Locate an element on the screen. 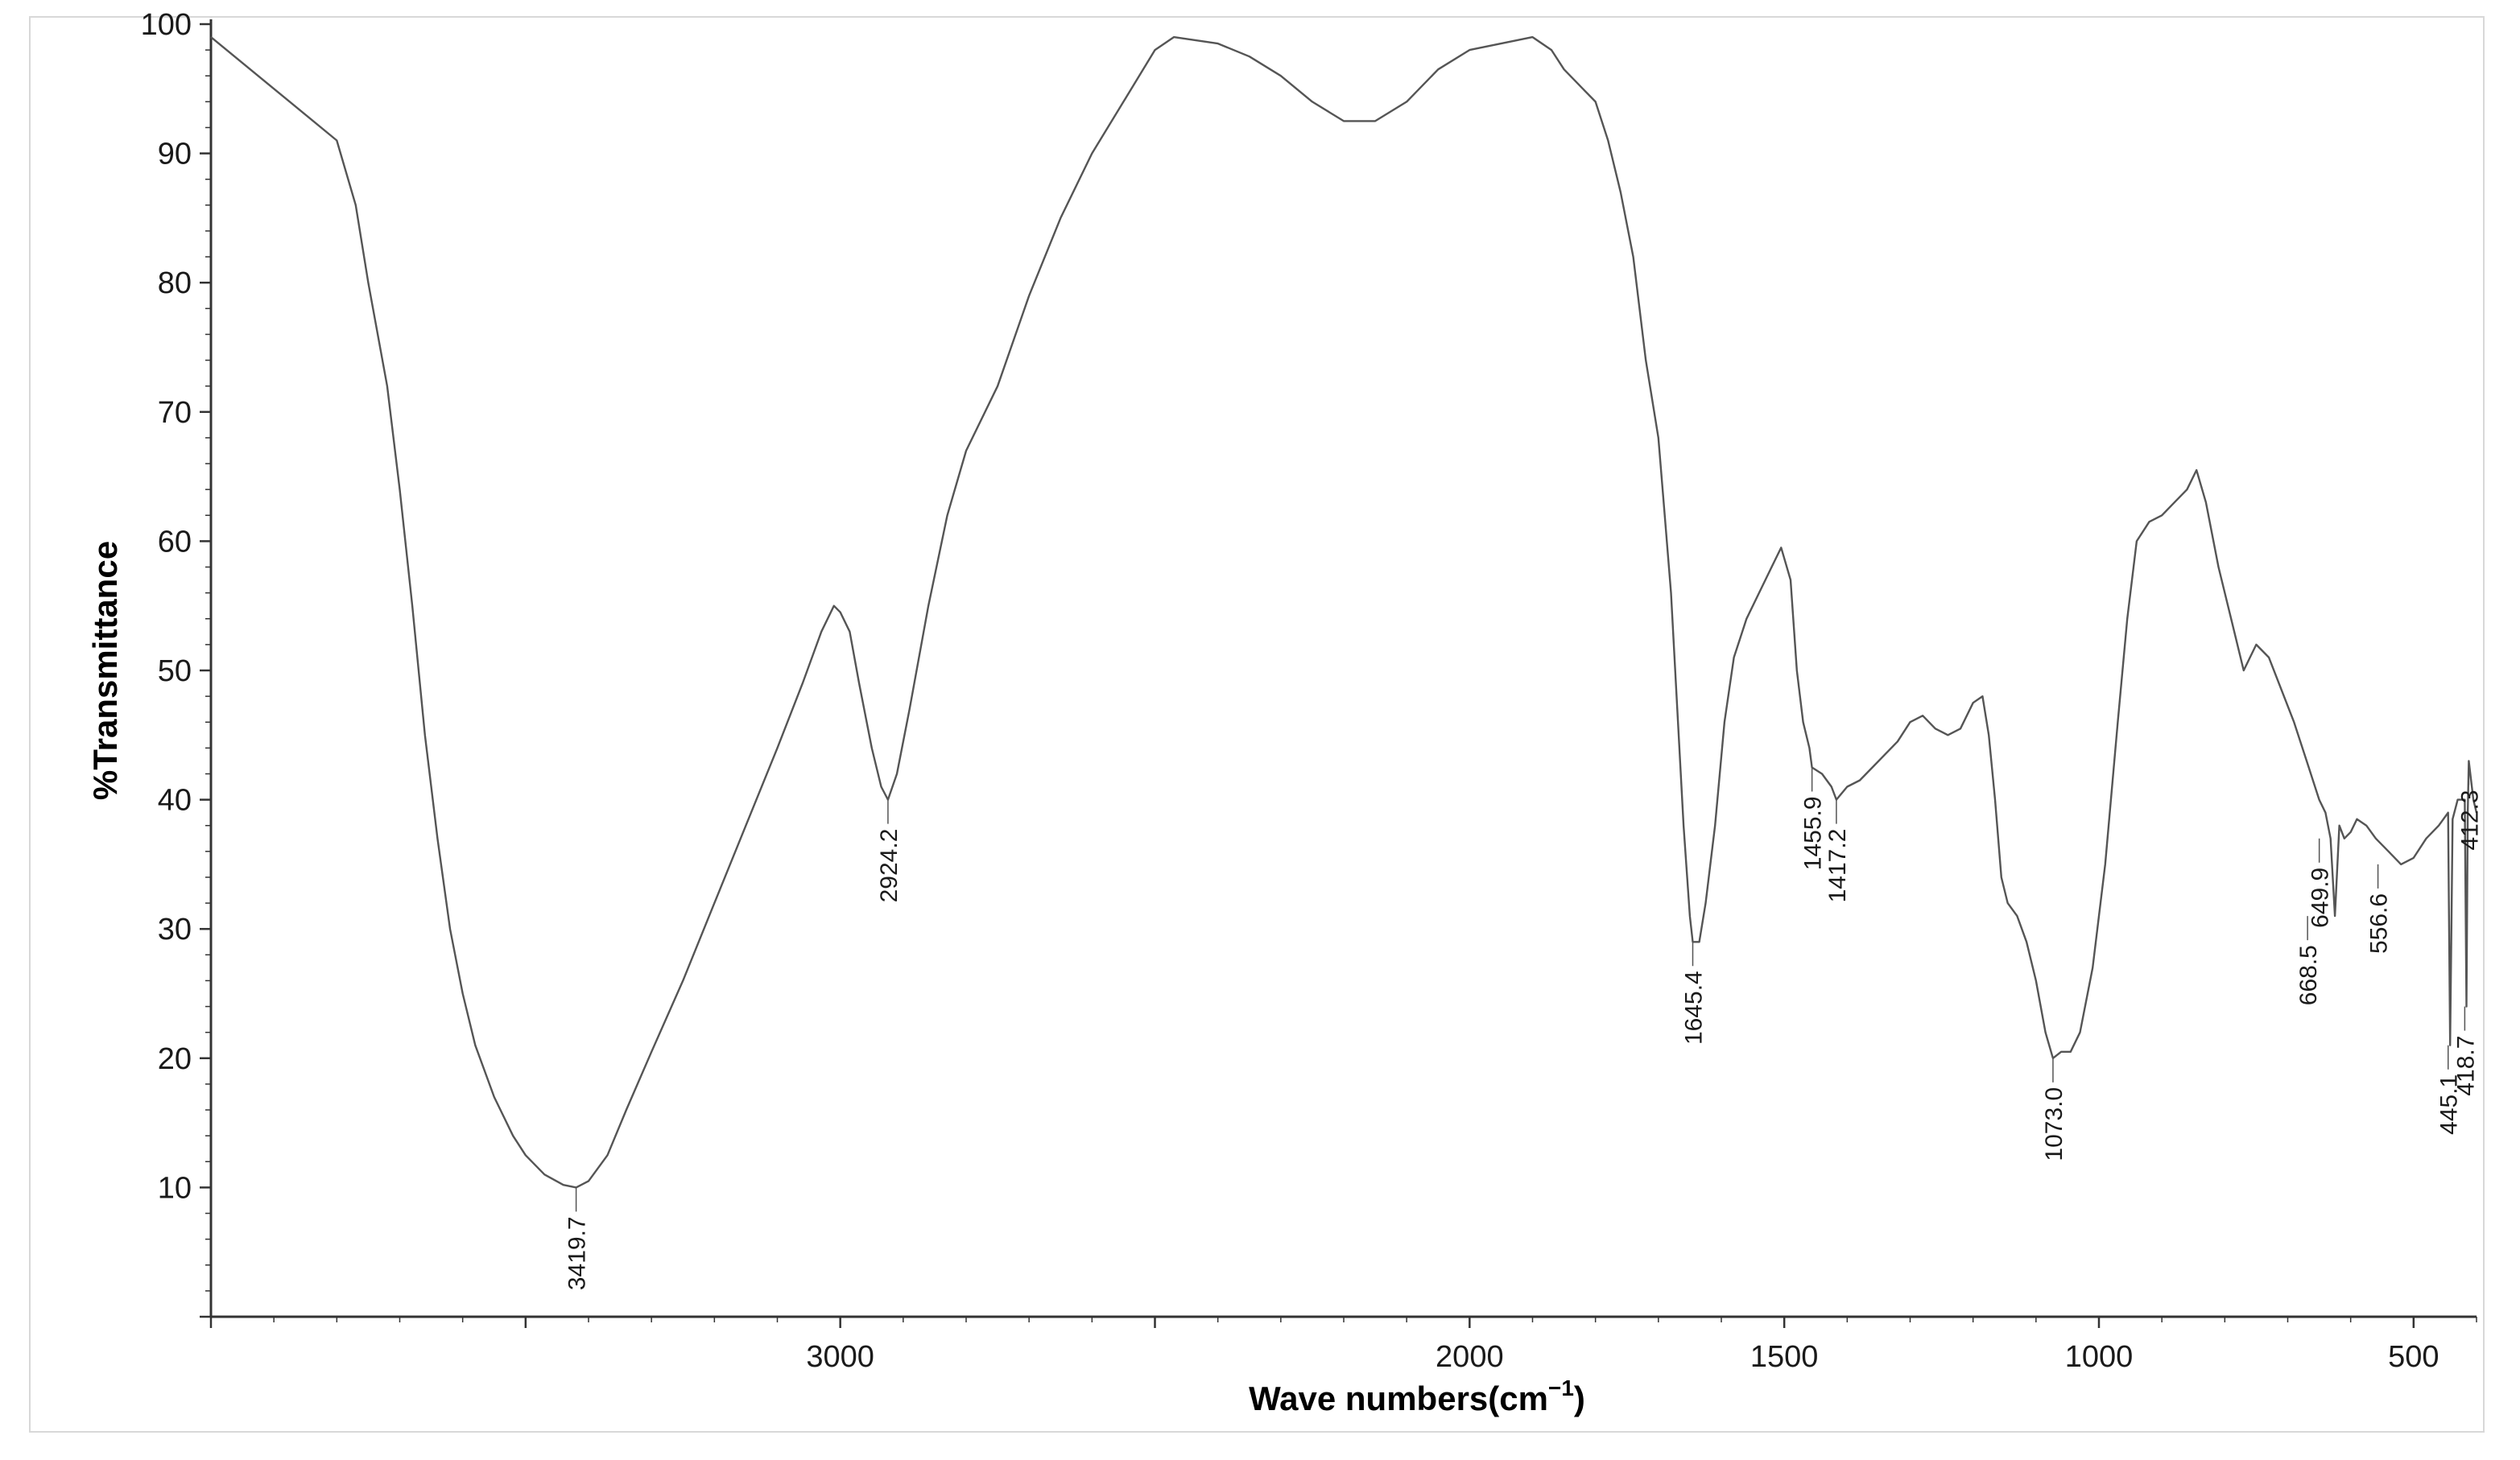 The image size is (2520, 1460). x-tick-label: 3000 is located at coordinates (840, 1357).